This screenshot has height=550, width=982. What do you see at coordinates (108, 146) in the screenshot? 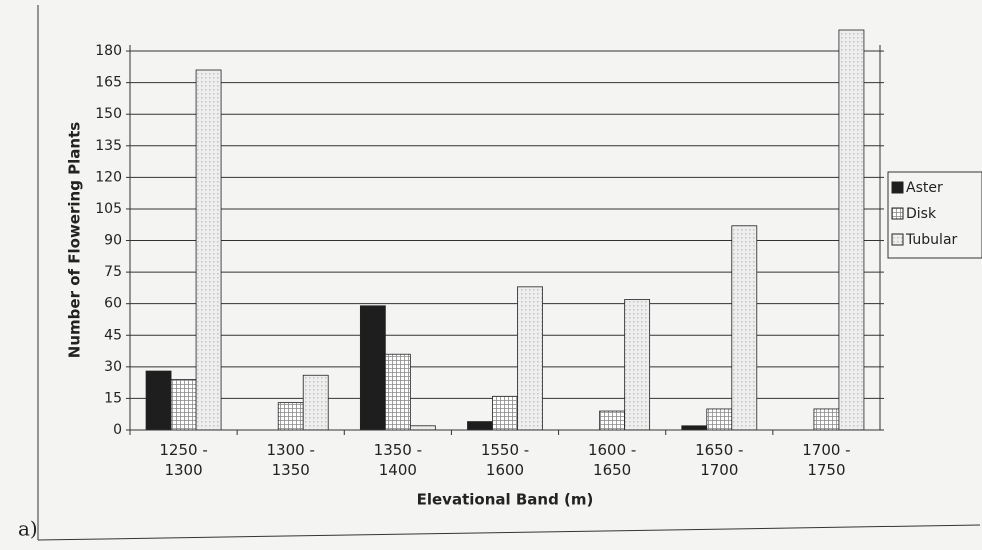
I see `y-tick-label: 135` at bounding box center [108, 146].